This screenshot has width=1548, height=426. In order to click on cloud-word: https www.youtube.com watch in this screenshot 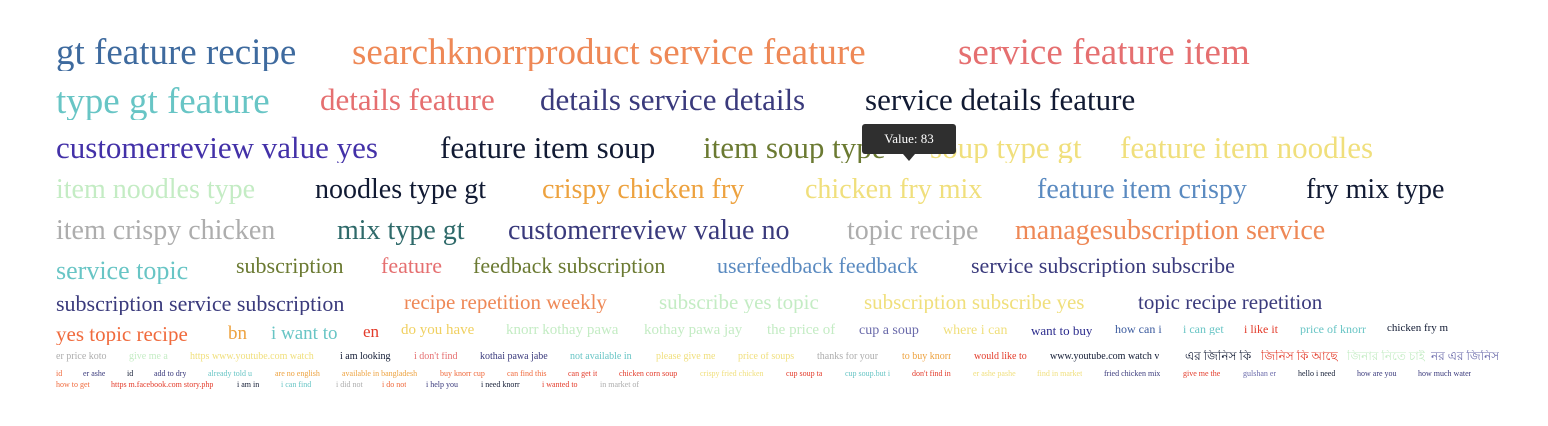, I will do `click(252, 357)`.